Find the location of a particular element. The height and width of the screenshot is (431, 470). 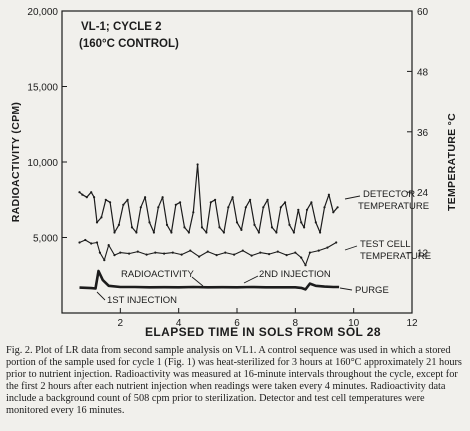

x-tick-label: 10 is located at coordinates (354, 323).